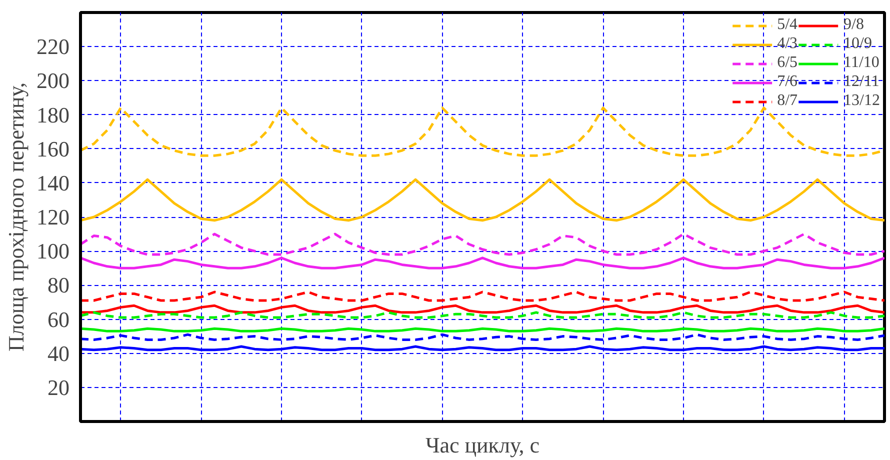 The image size is (890, 460). I want to click on legend-label: 7/6, so click(787, 82).